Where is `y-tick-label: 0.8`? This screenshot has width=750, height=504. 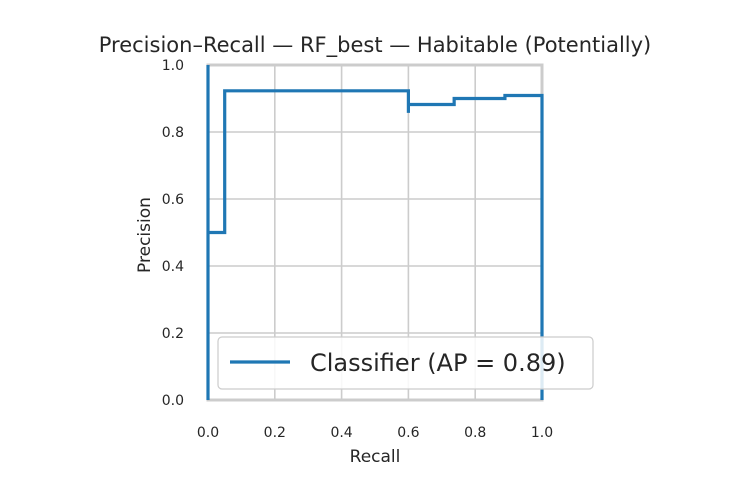
y-tick-label: 0.8 is located at coordinates (173, 133).